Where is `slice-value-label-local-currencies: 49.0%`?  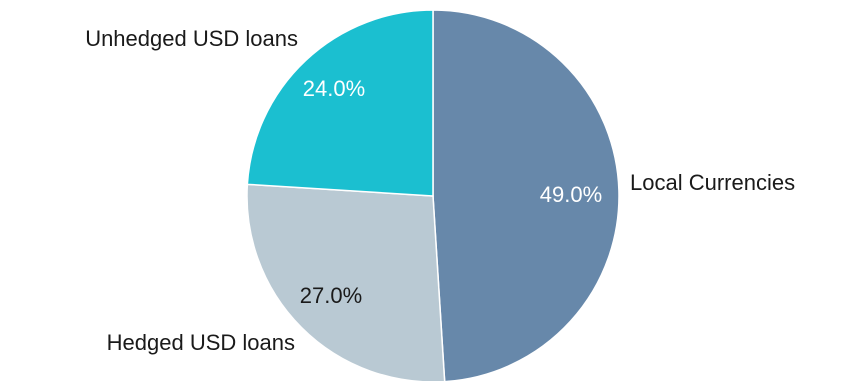 slice-value-label-local-currencies: 49.0% is located at coordinates (571, 194).